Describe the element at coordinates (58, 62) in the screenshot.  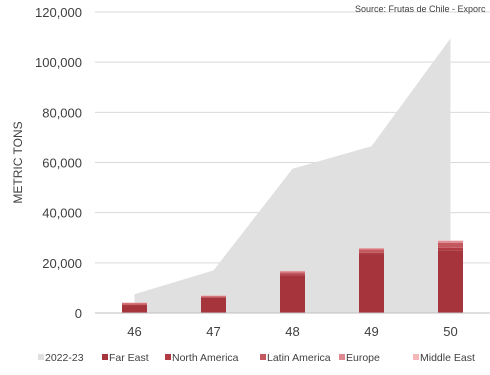
I see `y-tick-label: 100,000` at that location.